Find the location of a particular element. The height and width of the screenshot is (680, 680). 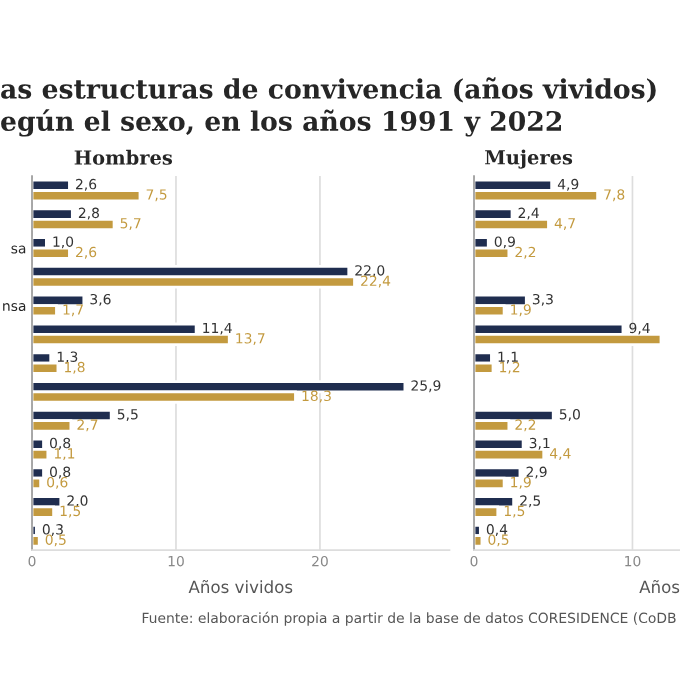

chart-subtitle: Mujeres is located at coordinates (529, 159).